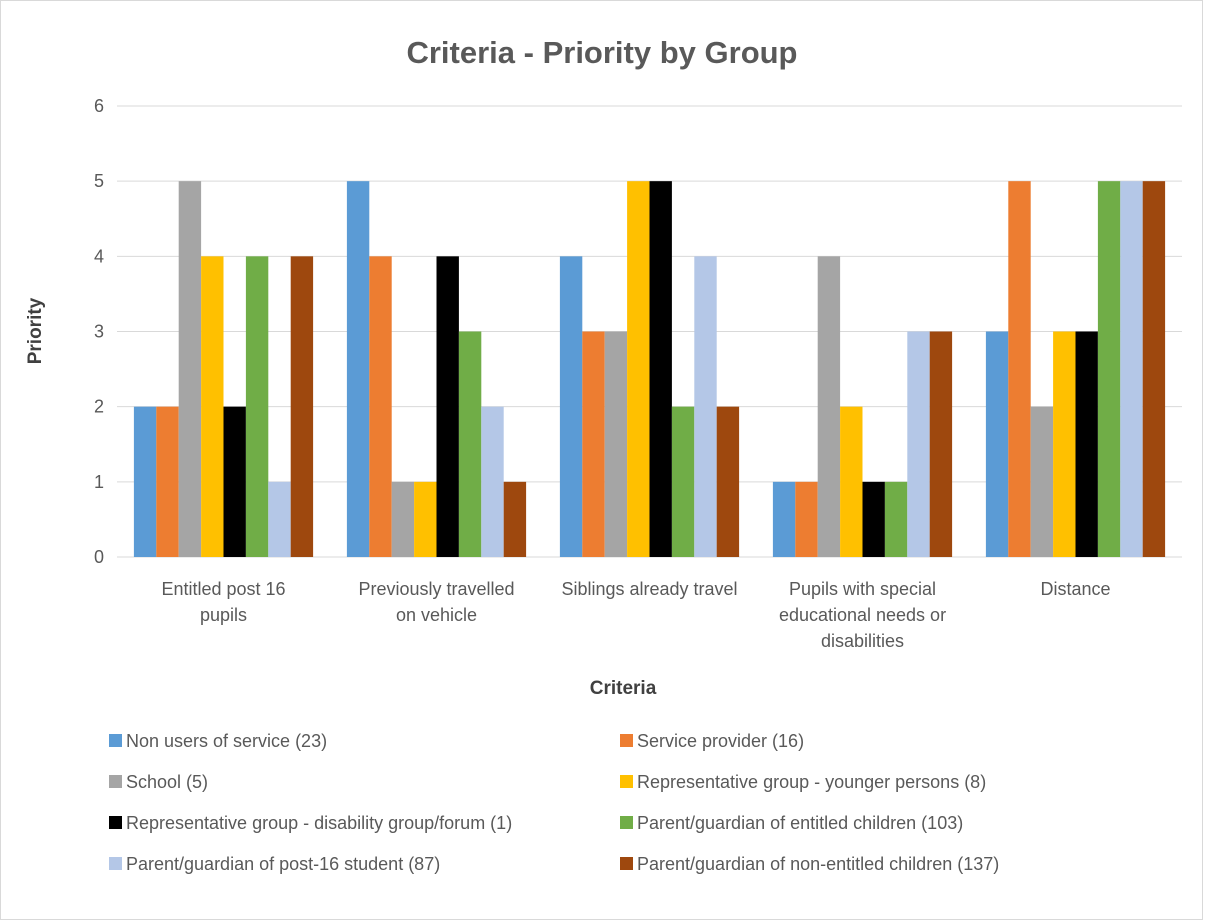  Describe the element at coordinates (862, 641) in the screenshot. I see `category-label: disabilities` at that location.